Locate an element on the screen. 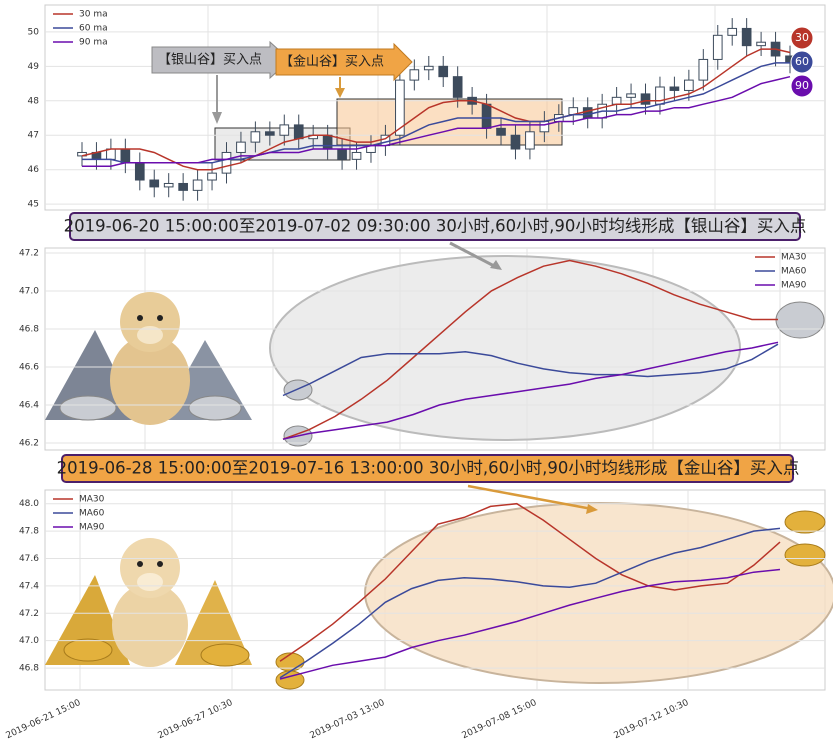 The width and height of the screenshot is (833, 754). annotation-arrow is located at coordinates (344, 62).